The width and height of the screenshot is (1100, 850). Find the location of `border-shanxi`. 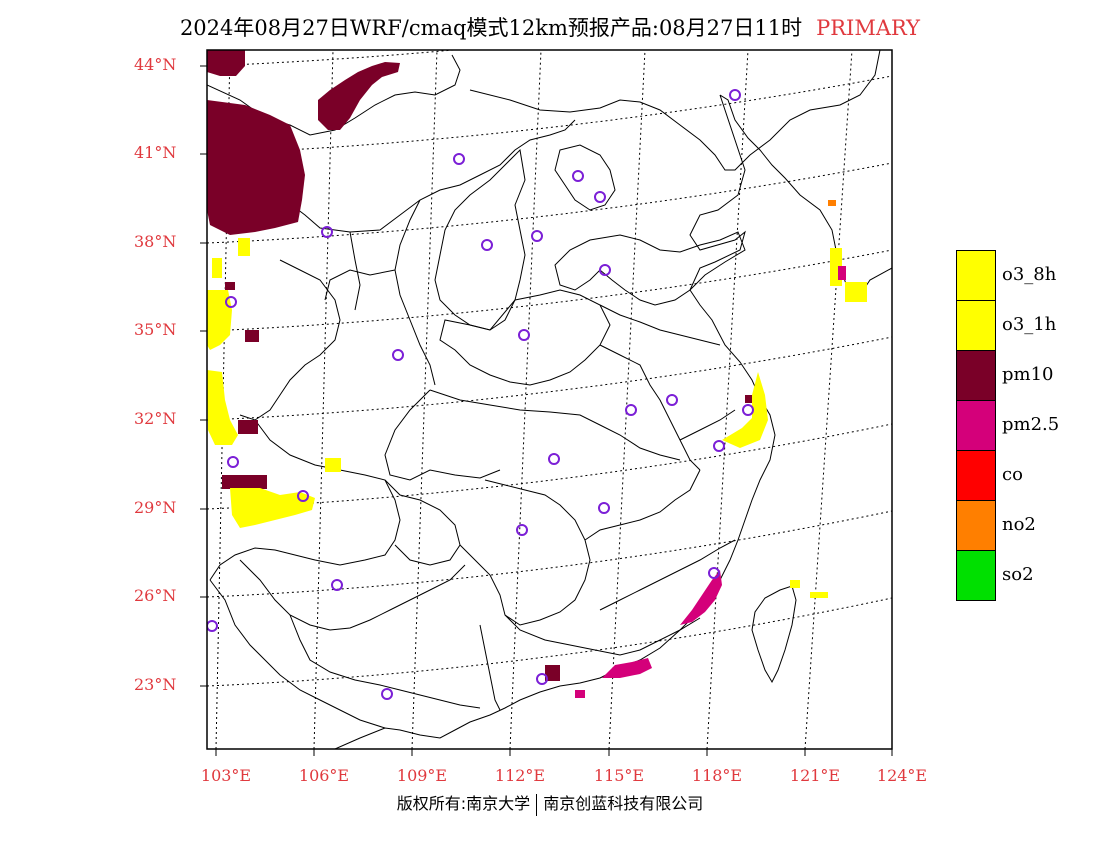

border-shanxi is located at coordinates (480, 239).